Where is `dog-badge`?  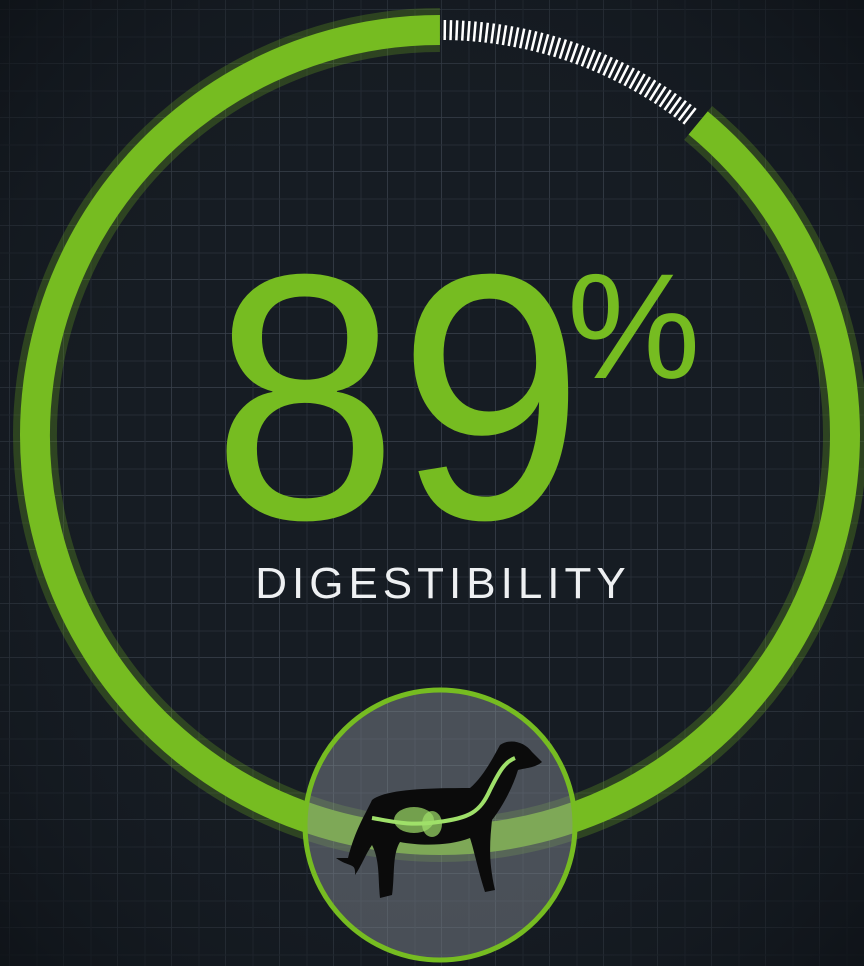
dog-badge is located at coordinates (440, 825).